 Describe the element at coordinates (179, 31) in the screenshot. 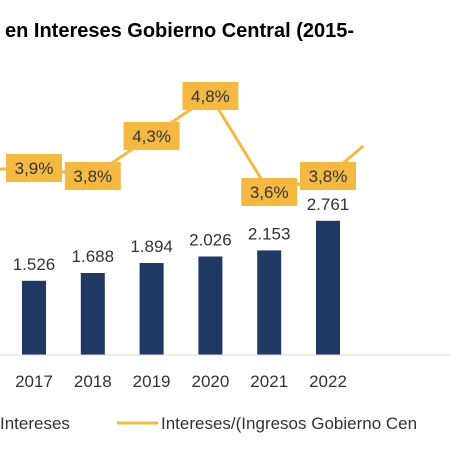

I see `chart-title: en Intereses Gobierno Central (2015-` at that location.